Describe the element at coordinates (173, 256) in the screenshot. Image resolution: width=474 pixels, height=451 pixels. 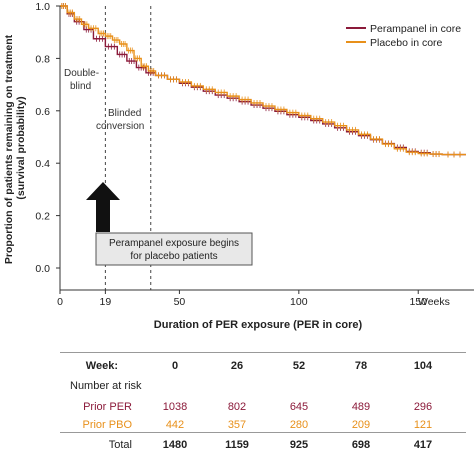
I see `annotation-text-line2: for placebo patients` at that location.